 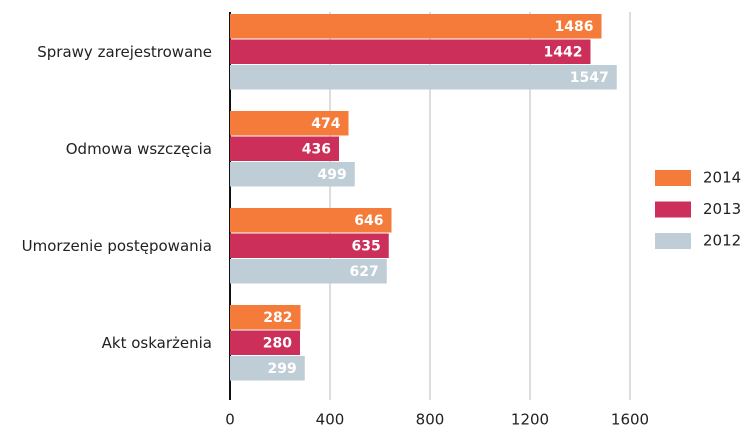 What do you see at coordinates (124, 52) in the screenshot?
I see `y-tick-label: Sprawy zarejestrowane` at bounding box center [124, 52].